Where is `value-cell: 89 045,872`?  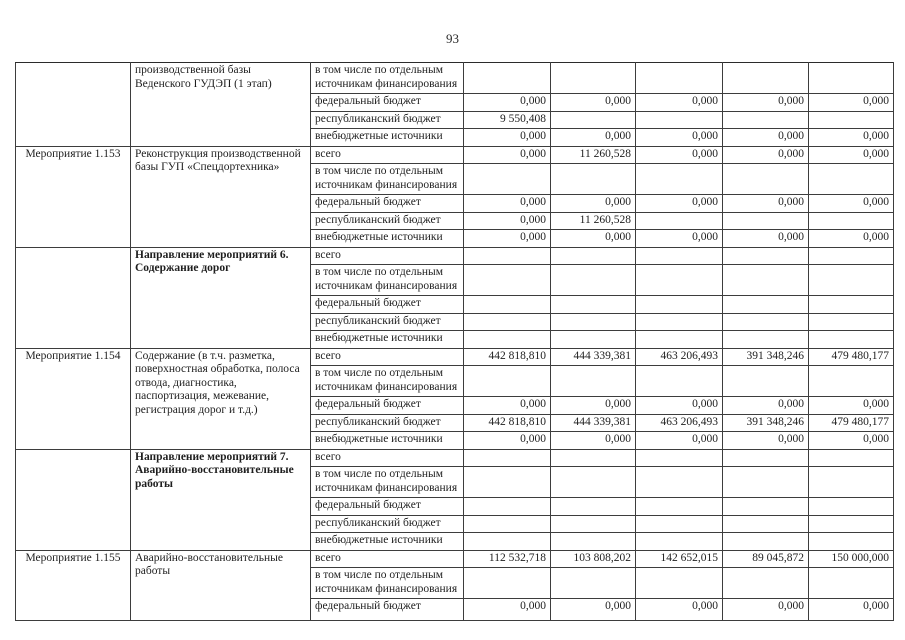
value-cell: 89 045,872 is located at coordinates (765, 558).